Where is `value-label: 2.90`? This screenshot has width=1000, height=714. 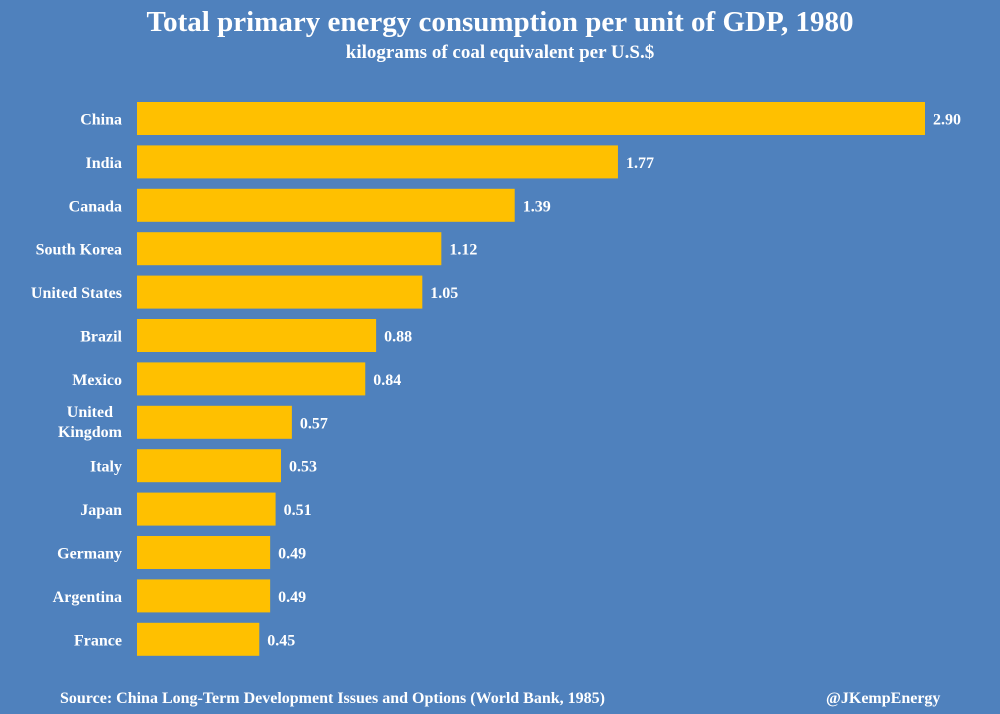 value-label: 2.90 is located at coordinates (947, 120).